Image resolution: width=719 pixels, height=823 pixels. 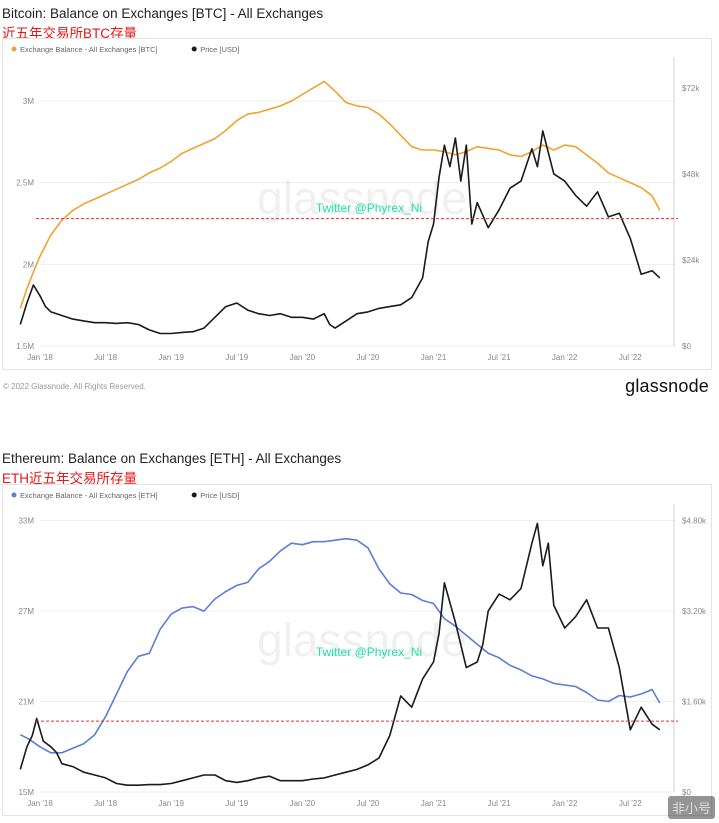 What do you see at coordinates (694, 521) in the screenshot?
I see `eth-y-right-tick-label: $4.80k` at bounding box center [694, 521].